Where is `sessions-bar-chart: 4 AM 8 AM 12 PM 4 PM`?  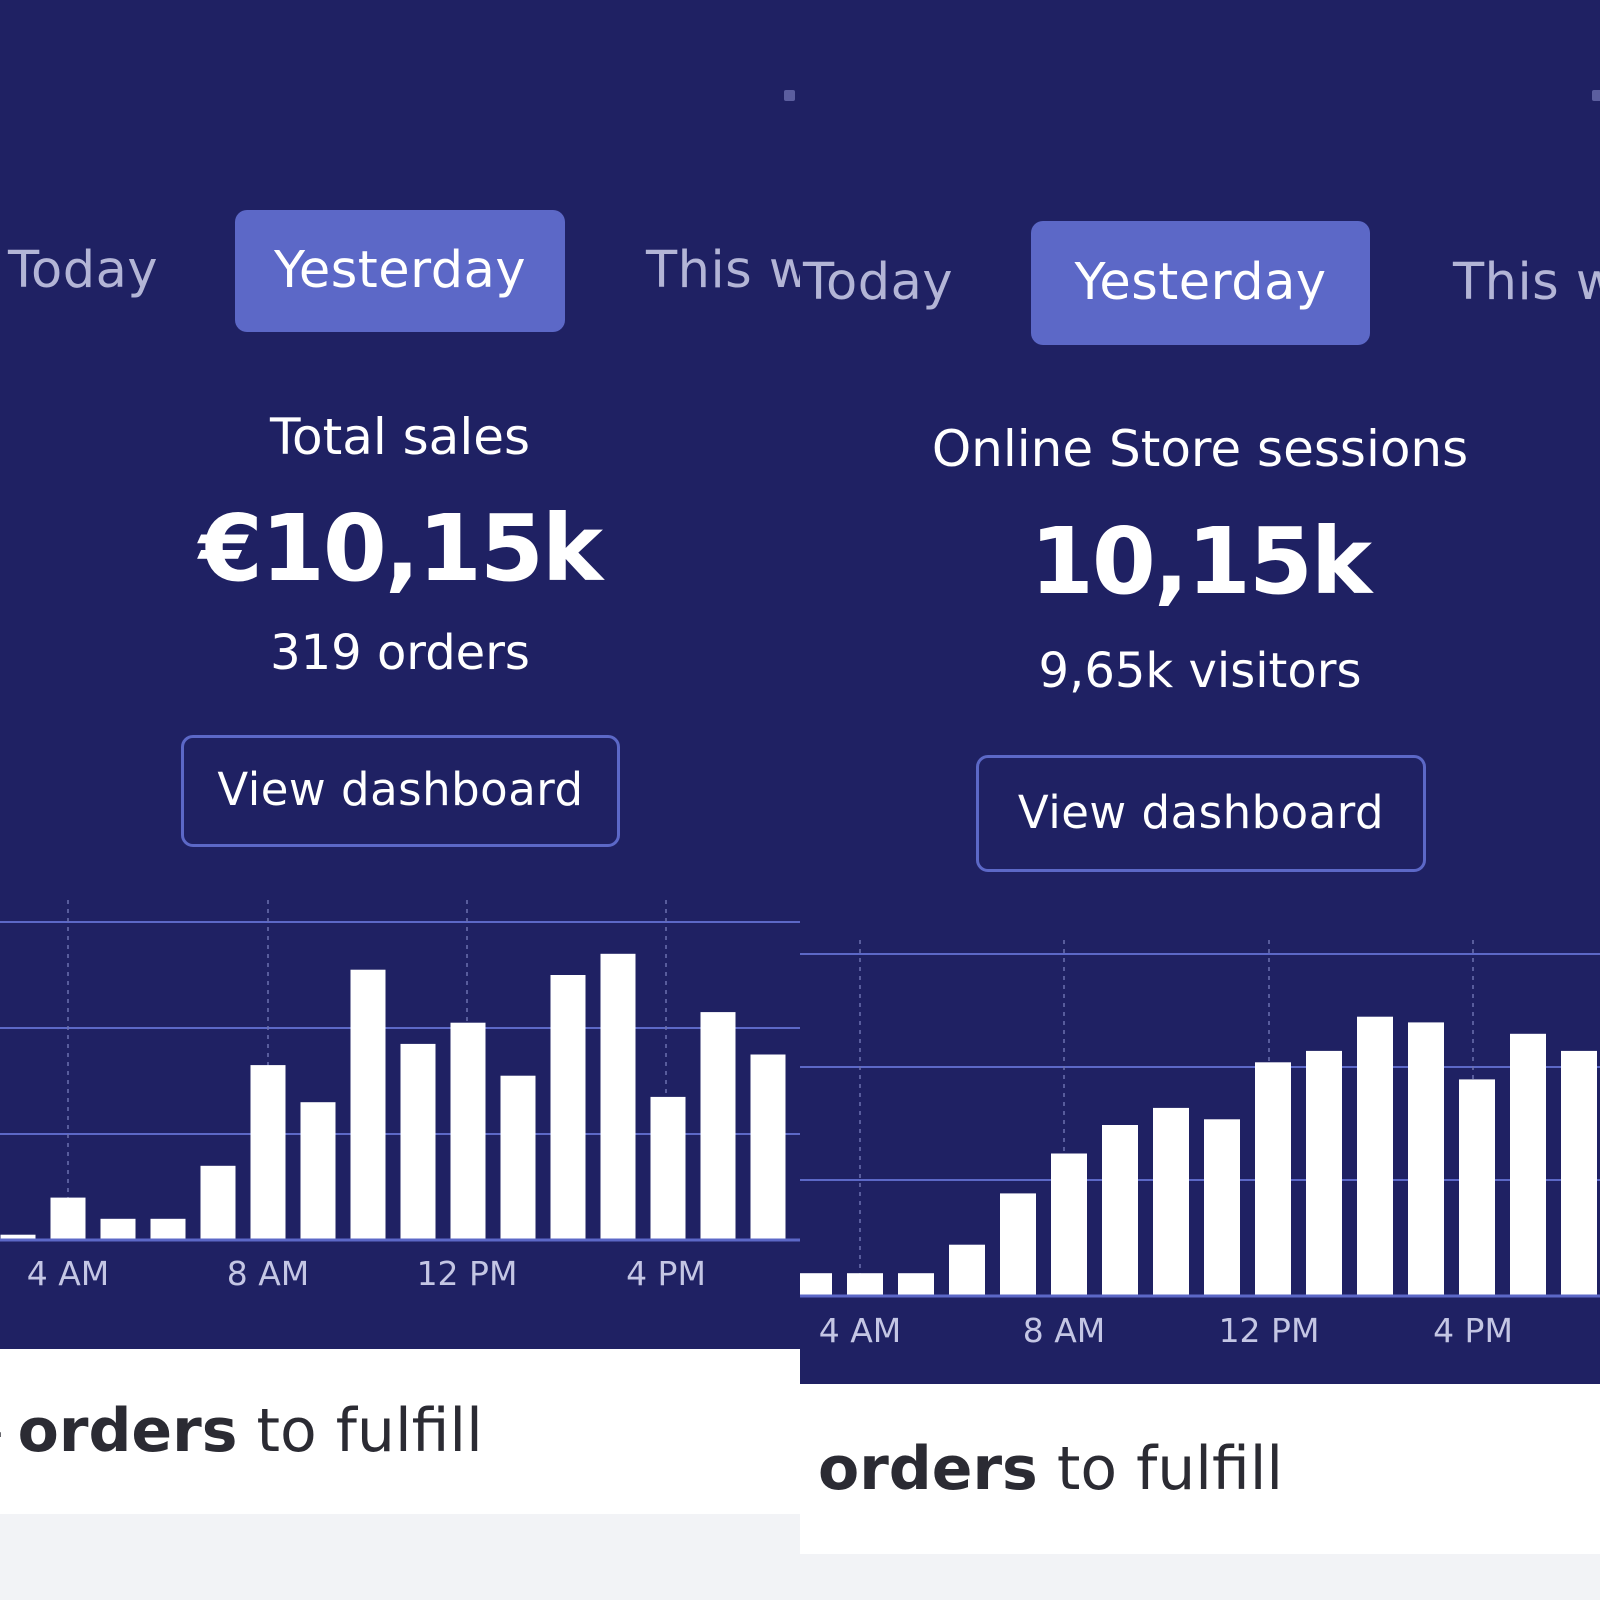 sessions-bar-chart: 4 AM 8 AM 12 PM 4 PM is located at coordinates (1200, 1130).